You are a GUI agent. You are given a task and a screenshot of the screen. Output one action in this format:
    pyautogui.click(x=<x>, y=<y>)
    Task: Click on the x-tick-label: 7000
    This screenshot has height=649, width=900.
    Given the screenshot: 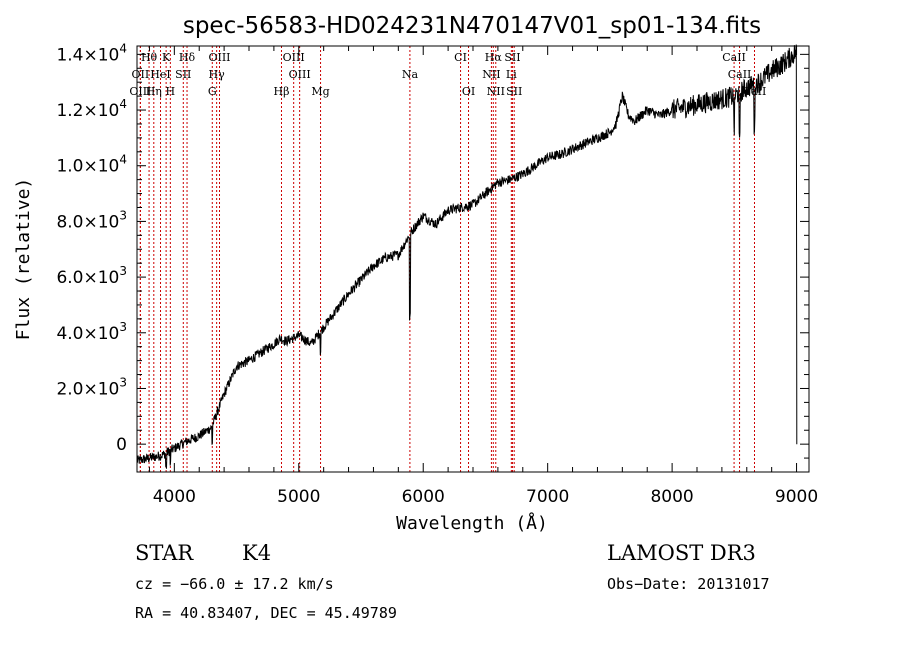 What is the action you would take?
    pyautogui.click(x=547, y=497)
    